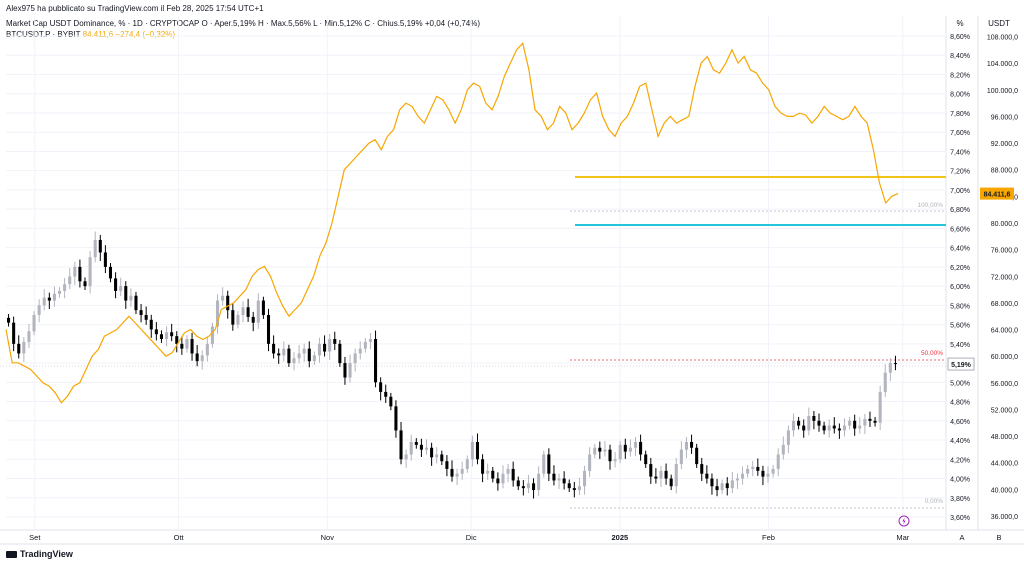 Image resolution: width=1024 pixels, height=564 pixels. What do you see at coordinates (1002, 38) in the screenshot?
I see `usdt-tick-label: 108.000,0` at bounding box center [1002, 38].